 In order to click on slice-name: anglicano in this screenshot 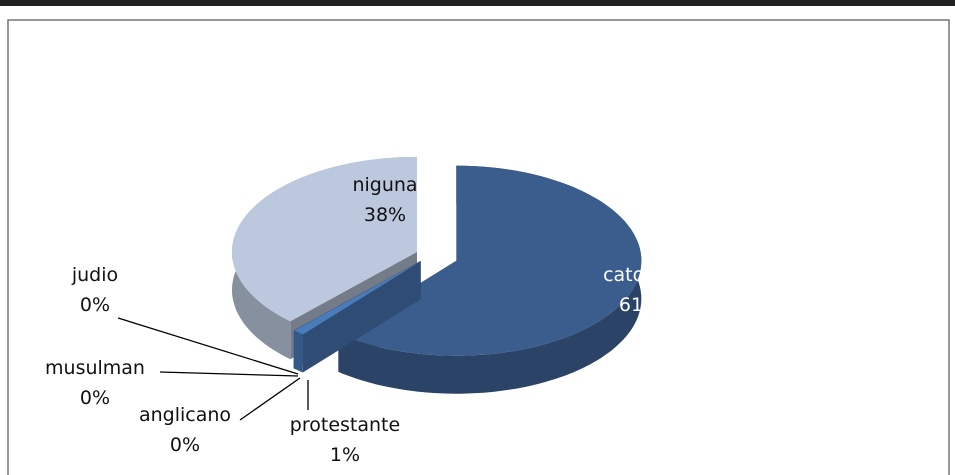, I will do `click(185, 415)`.